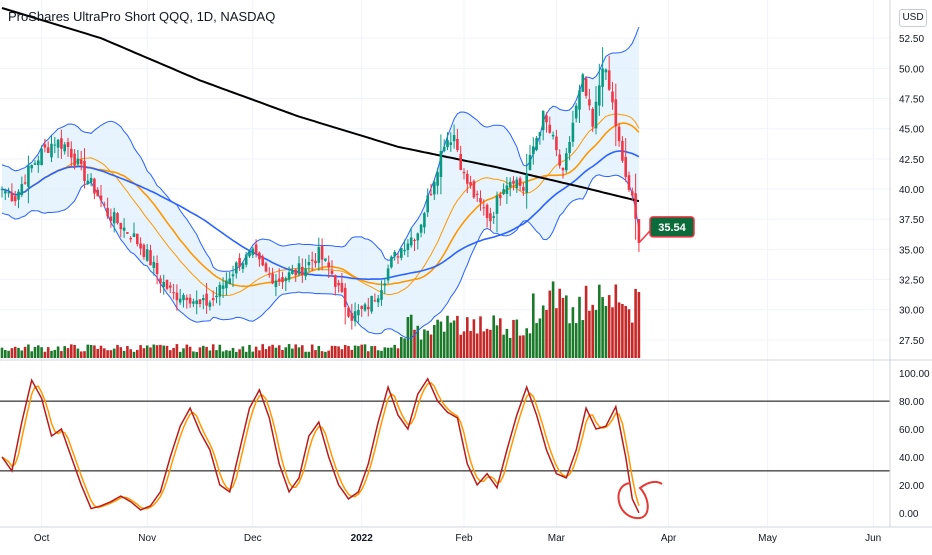 This screenshot has height=555, width=932. What do you see at coordinates (913, 18) in the screenshot?
I see `currency-badge: USD` at bounding box center [913, 18].